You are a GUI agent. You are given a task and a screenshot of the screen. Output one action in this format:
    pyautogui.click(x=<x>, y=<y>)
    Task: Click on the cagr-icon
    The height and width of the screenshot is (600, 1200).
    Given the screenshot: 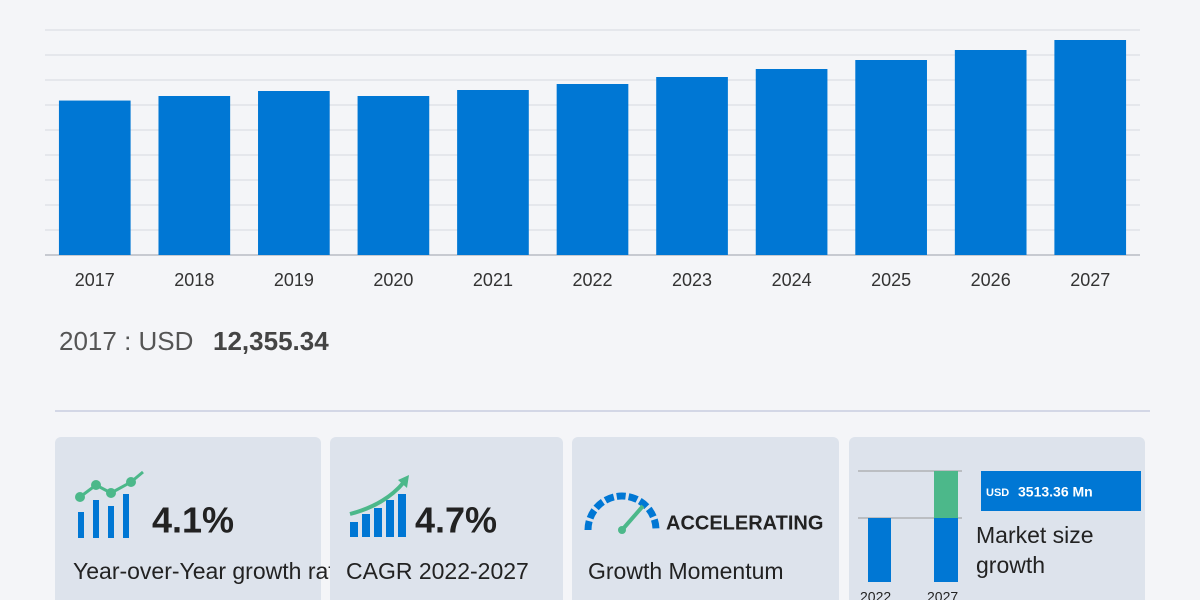 What is the action you would take?
    pyautogui.click(x=379, y=506)
    